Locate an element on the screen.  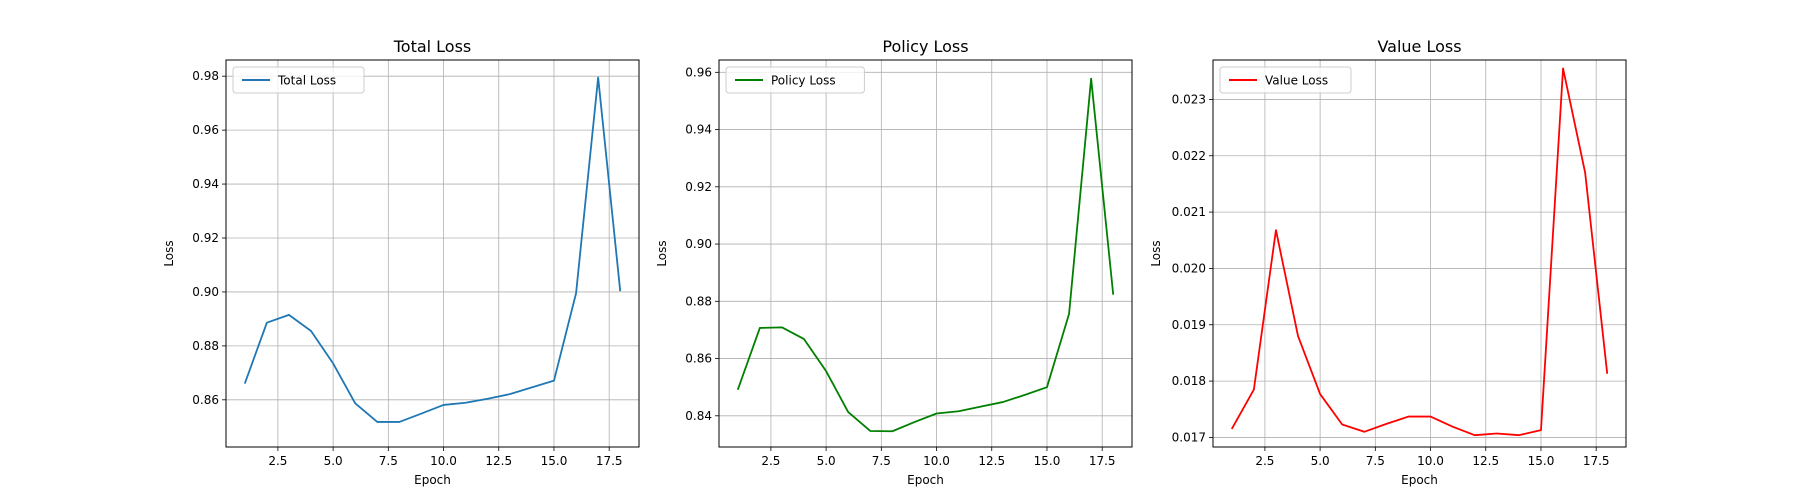
y-tick-label: 0.020 is located at coordinates (1189, 268).